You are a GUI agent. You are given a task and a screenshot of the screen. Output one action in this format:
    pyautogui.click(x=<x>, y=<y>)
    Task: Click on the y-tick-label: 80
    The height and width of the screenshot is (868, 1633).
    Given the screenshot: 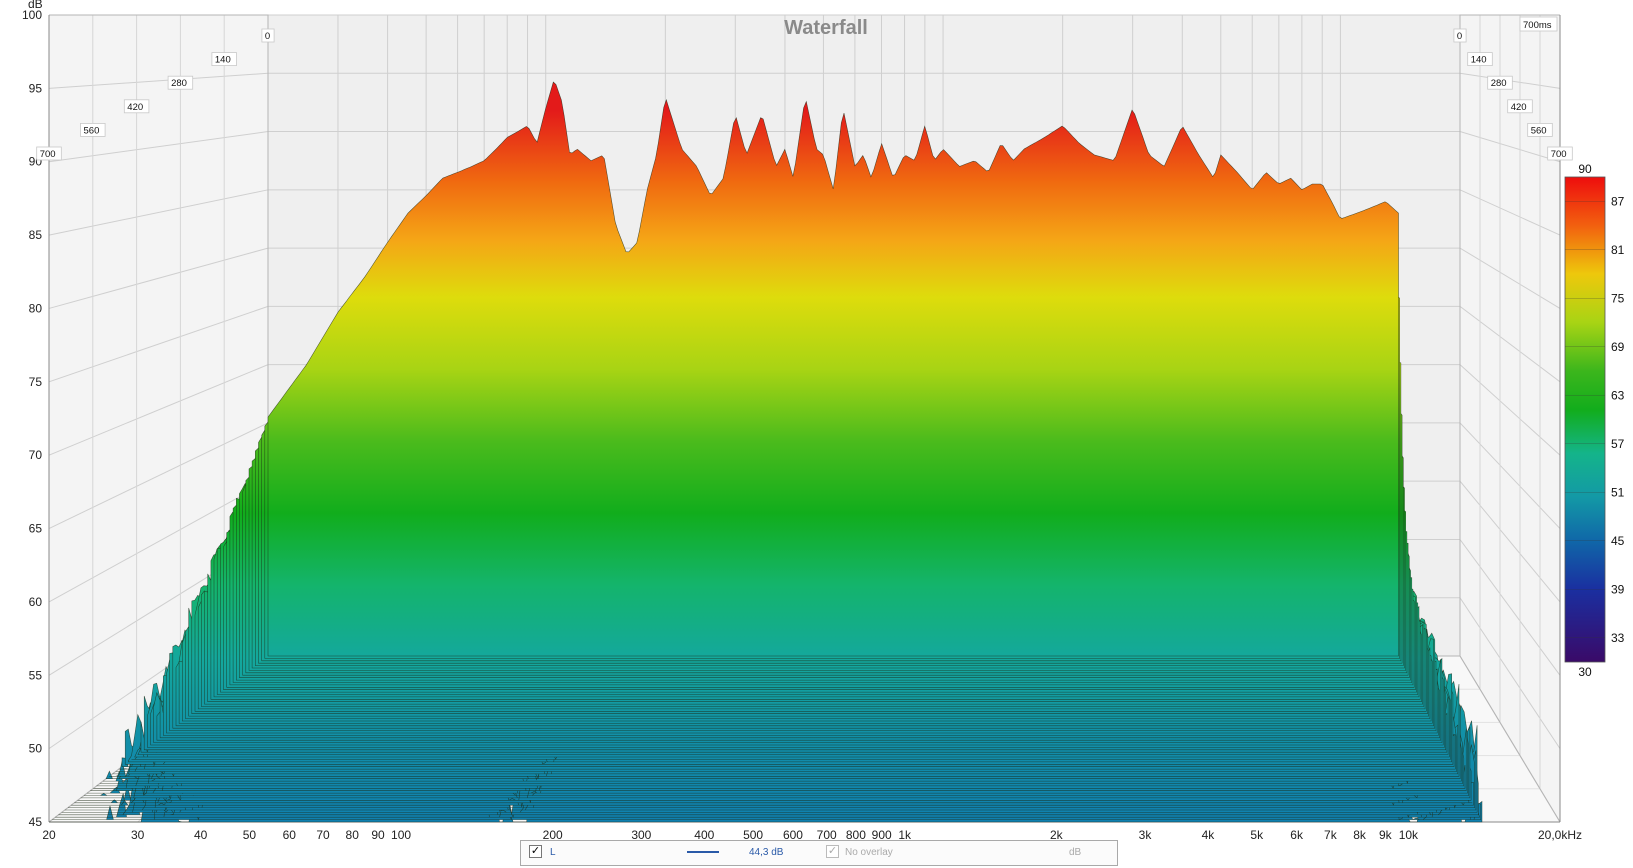 What is the action you would take?
    pyautogui.click(x=36, y=308)
    